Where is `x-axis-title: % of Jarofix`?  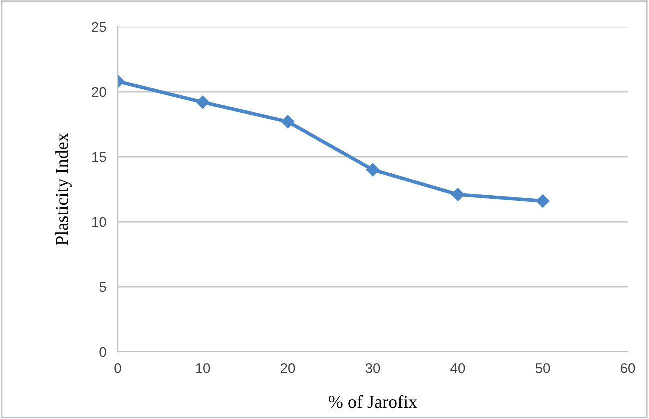
x-axis-title: % of Jarofix is located at coordinates (373, 401).